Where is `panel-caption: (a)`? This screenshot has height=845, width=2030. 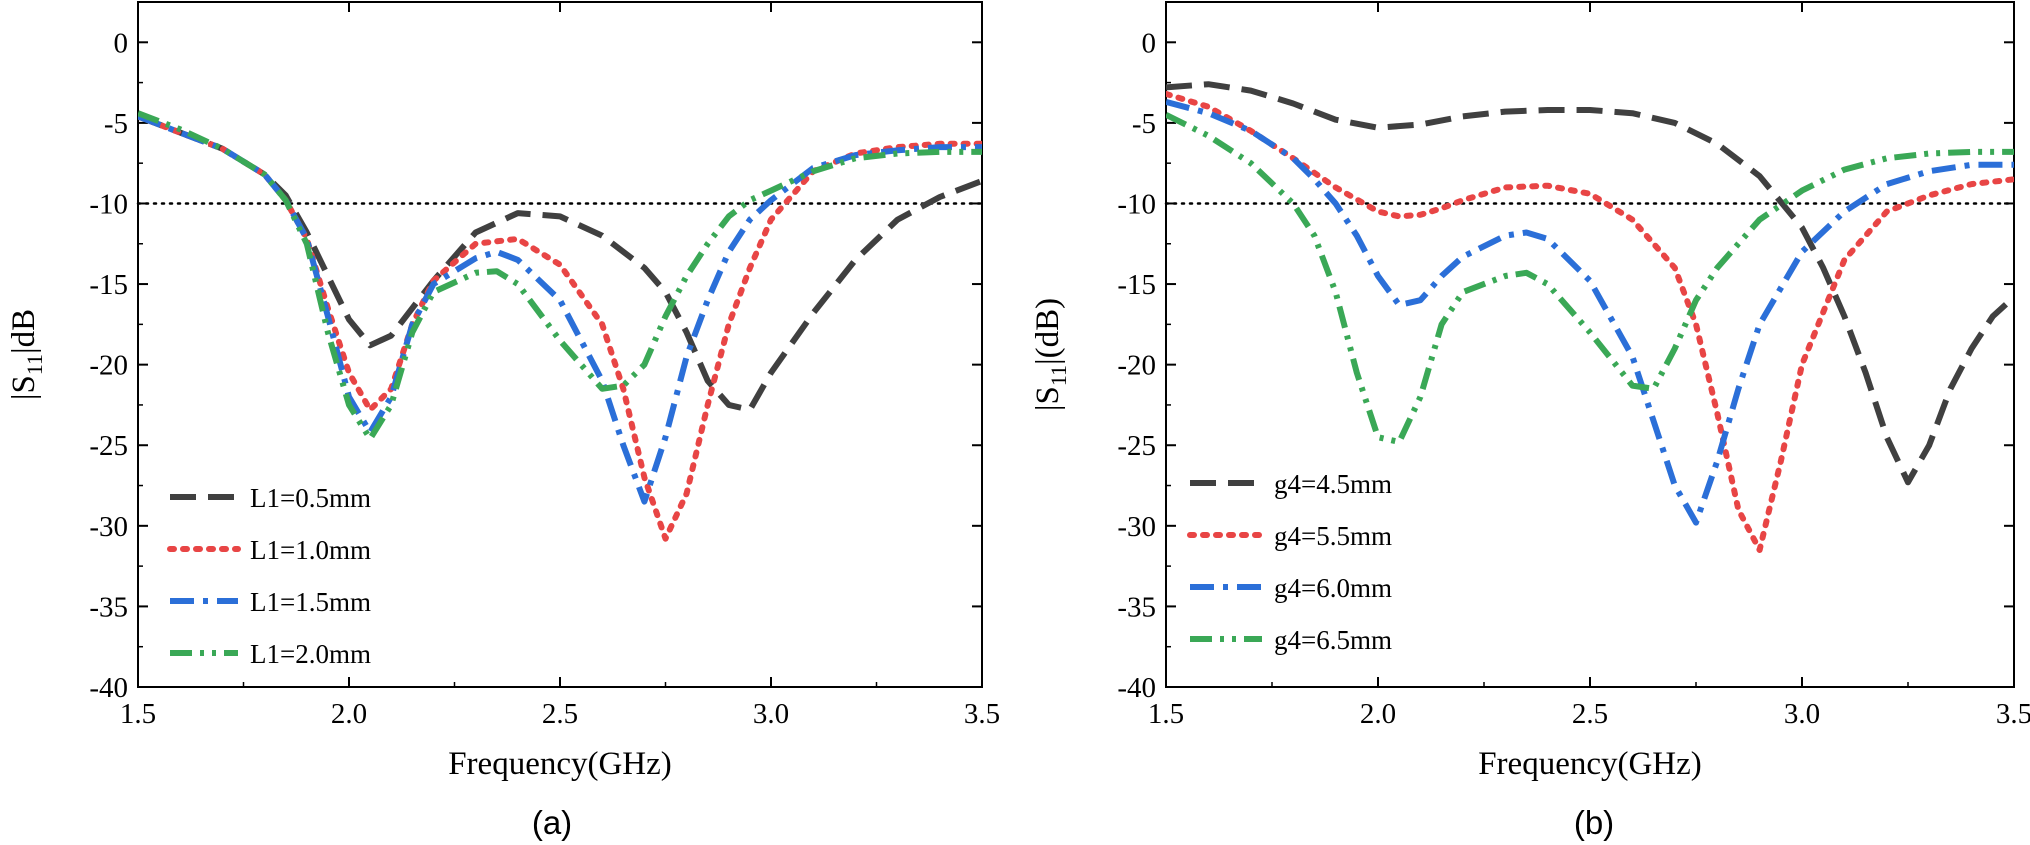 panel-caption: (a) is located at coordinates (552, 822).